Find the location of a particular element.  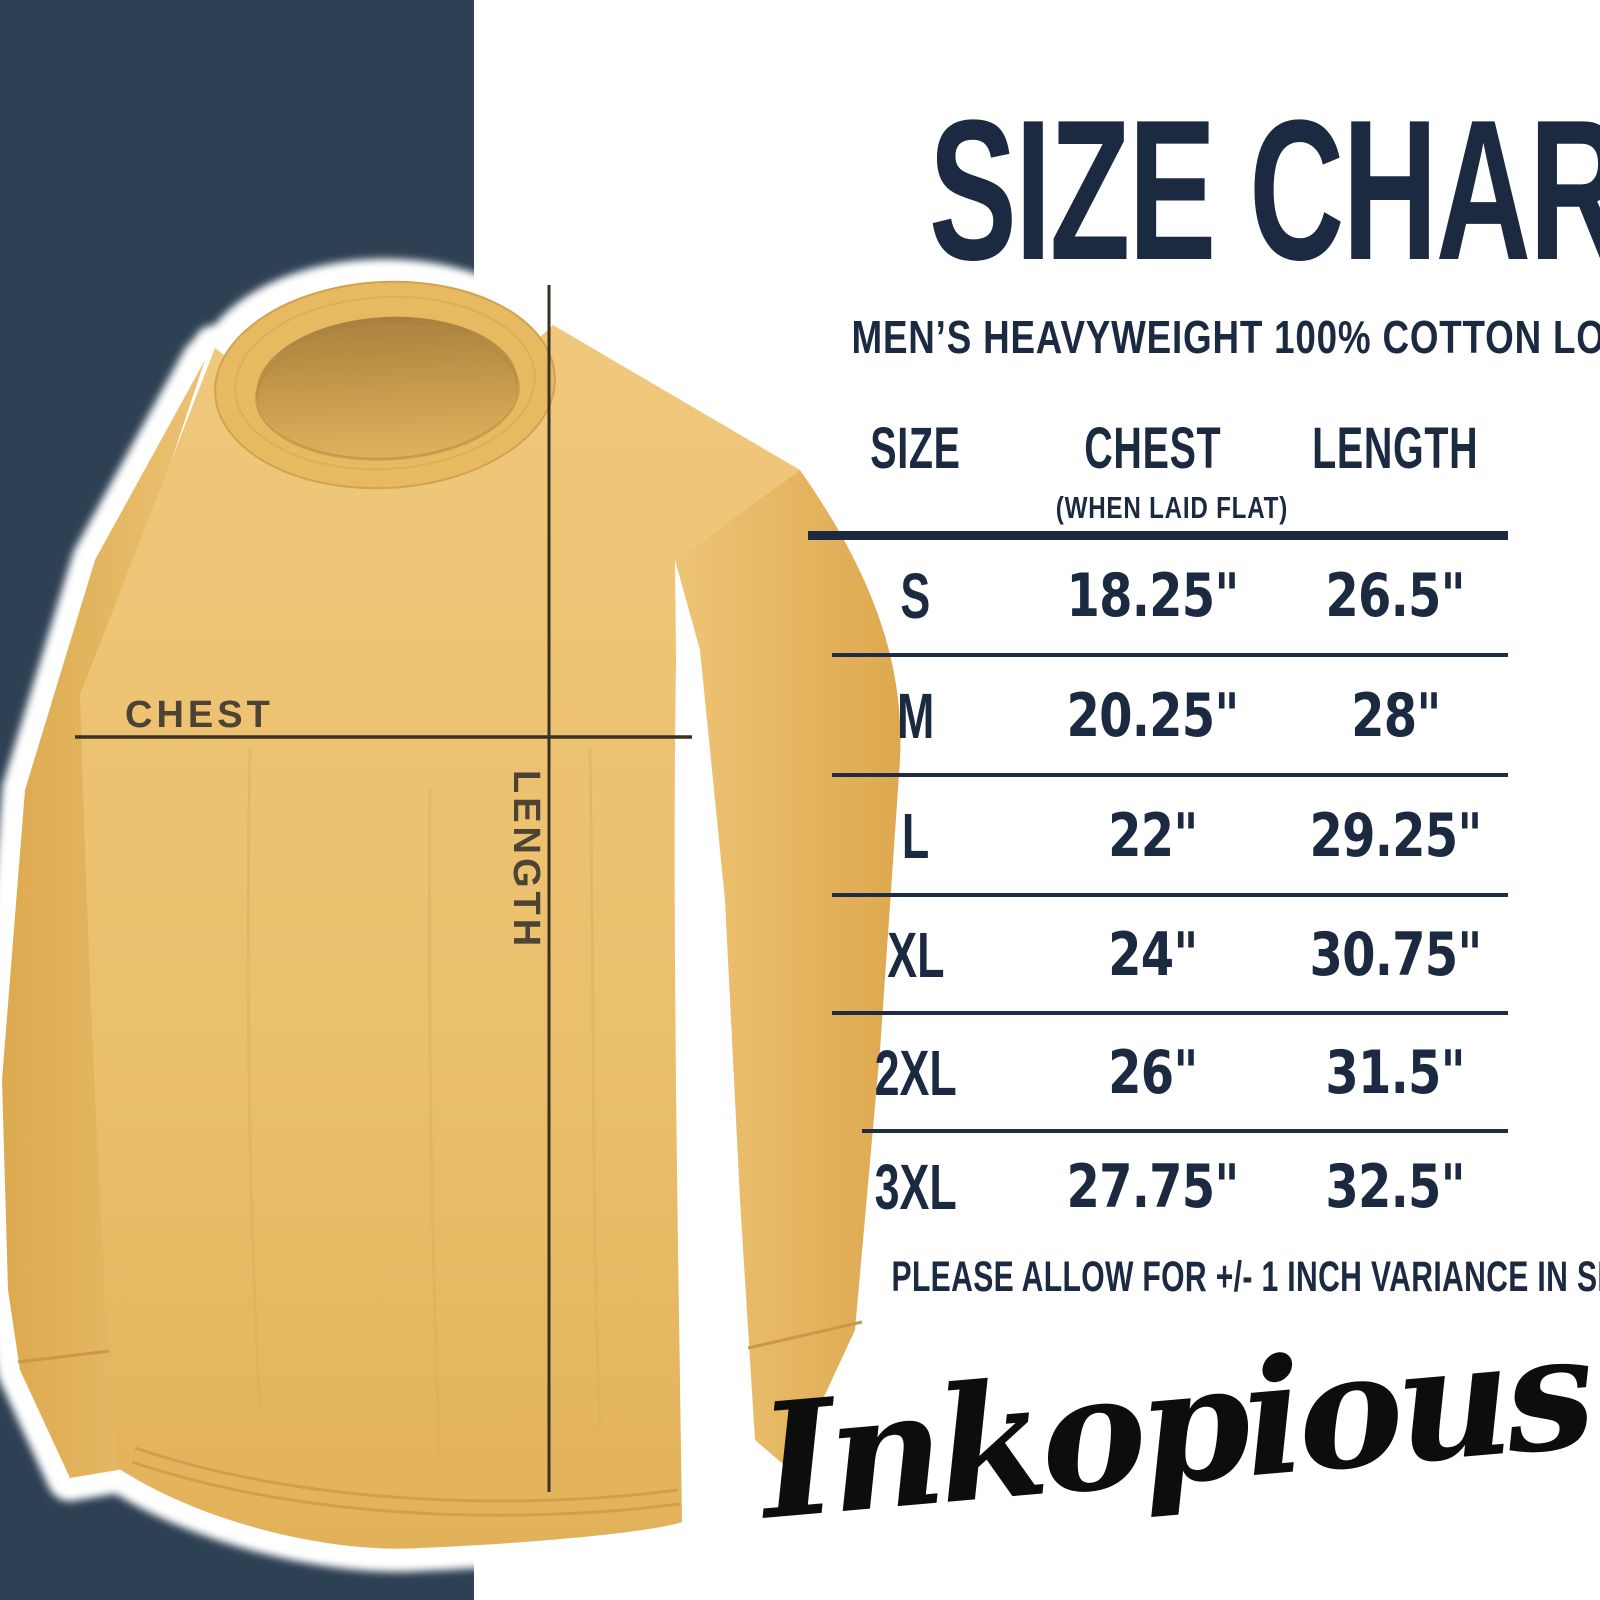

table-header-rule is located at coordinates (1158, 535).